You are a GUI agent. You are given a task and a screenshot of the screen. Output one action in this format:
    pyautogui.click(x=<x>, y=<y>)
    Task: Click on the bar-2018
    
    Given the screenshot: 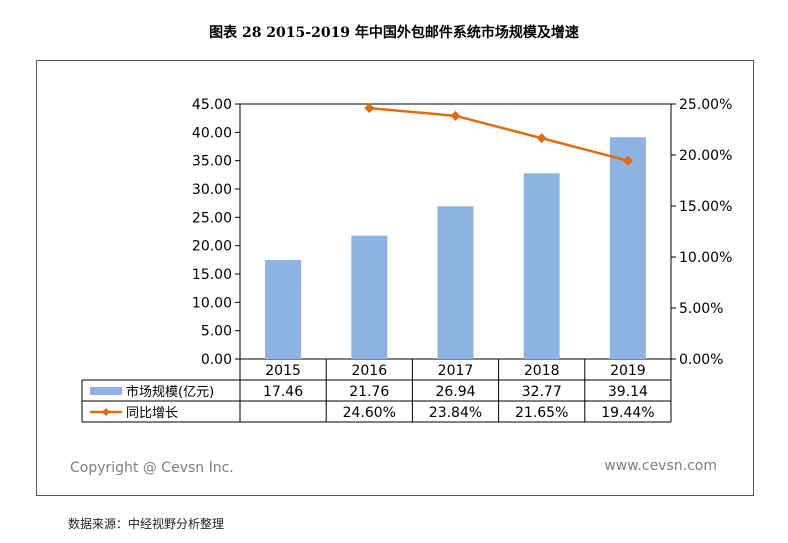 What is the action you would take?
    pyautogui.click(x=541, y=266)
    